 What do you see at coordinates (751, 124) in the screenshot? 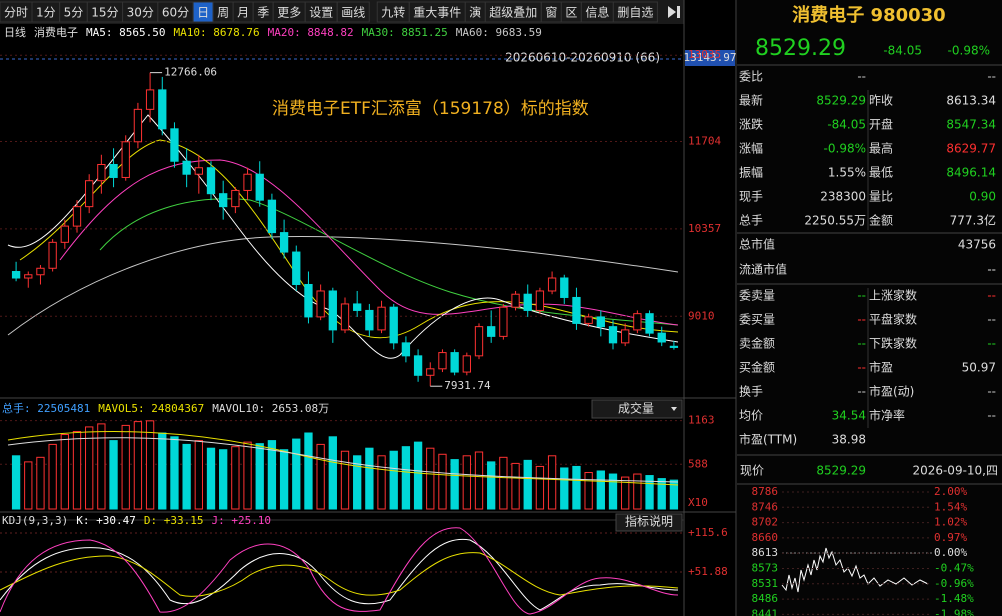
I see `field-label: 涨跌` at bounding box center [751, 124].